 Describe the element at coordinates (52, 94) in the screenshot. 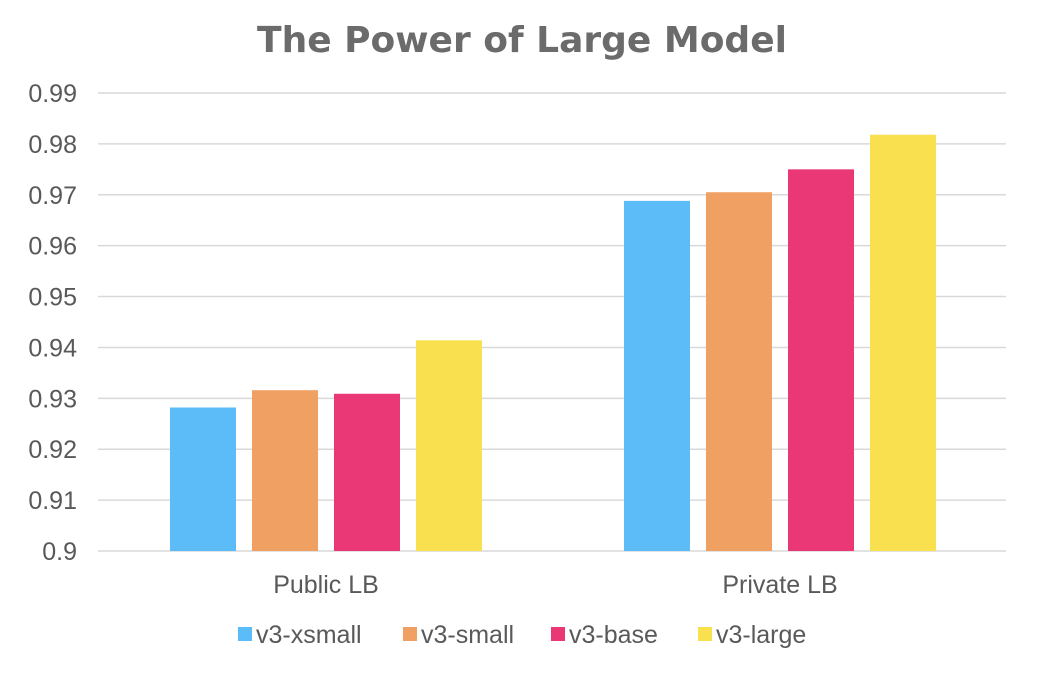

I see `y-tick-label: 0.99` at that location.